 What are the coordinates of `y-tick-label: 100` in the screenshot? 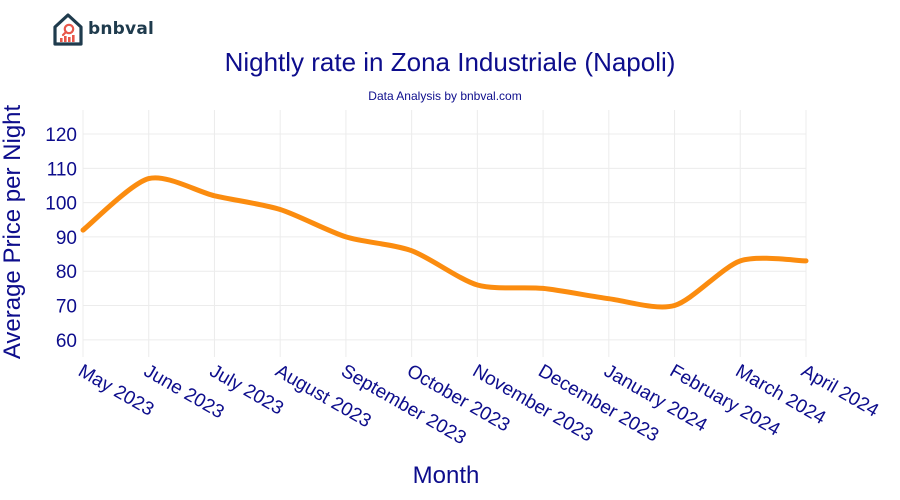 It's located at (61, 204).